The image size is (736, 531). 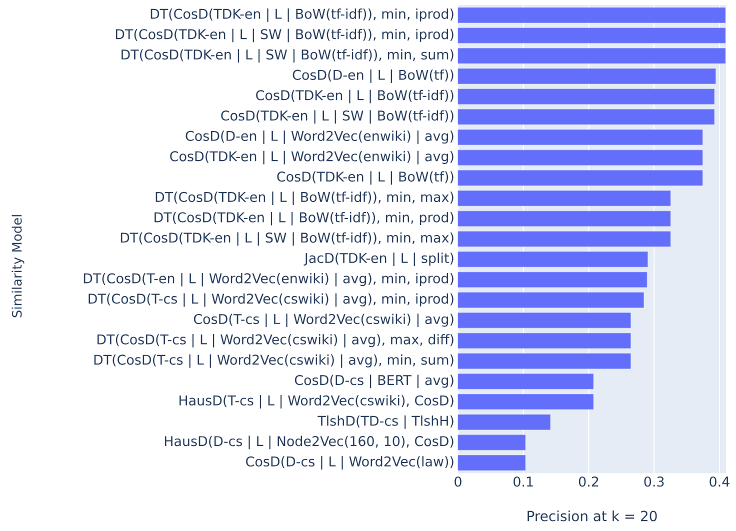 I want to click on y-tick-label: DT(CosD(T-en | L | Word2Vec(enwiki) | avg), min, iprod), so click(x=269, y=279).